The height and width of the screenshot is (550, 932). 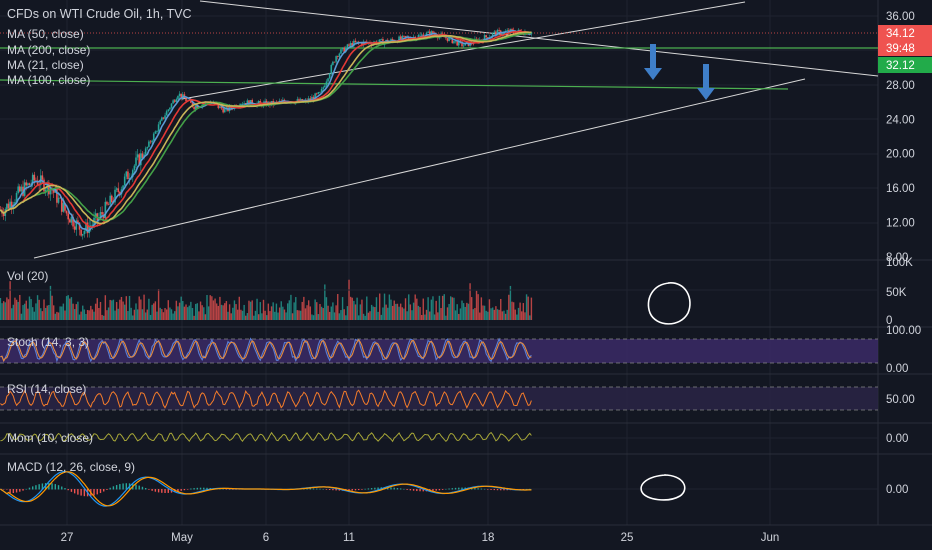 I want to click on price-tick-label: 36.00, so click(x=900, y=17).